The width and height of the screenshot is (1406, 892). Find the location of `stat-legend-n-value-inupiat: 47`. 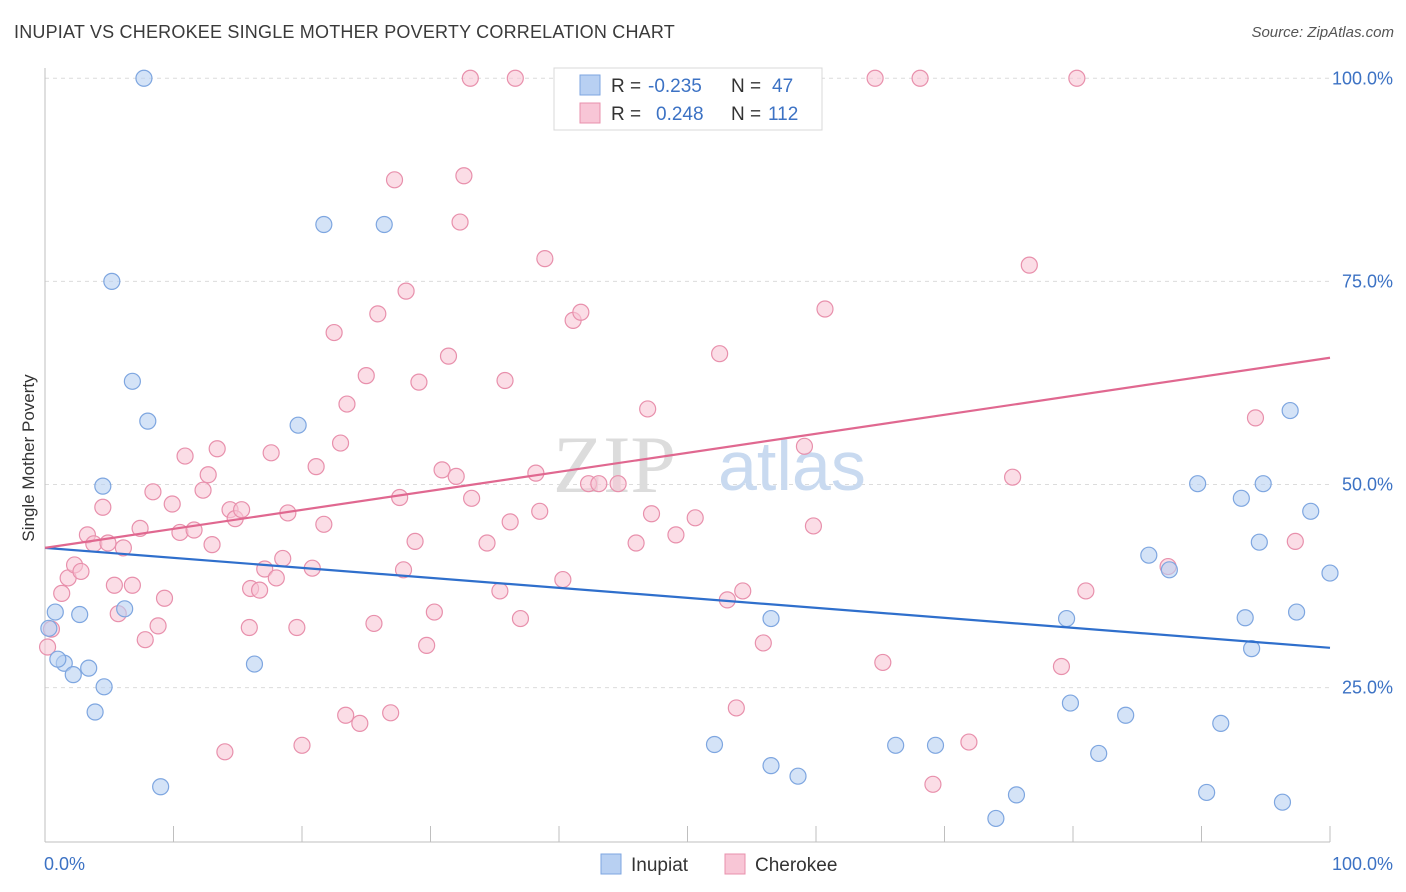

stat-legend-n-value-inupiat: 47 is located at coordinates (782, 86).